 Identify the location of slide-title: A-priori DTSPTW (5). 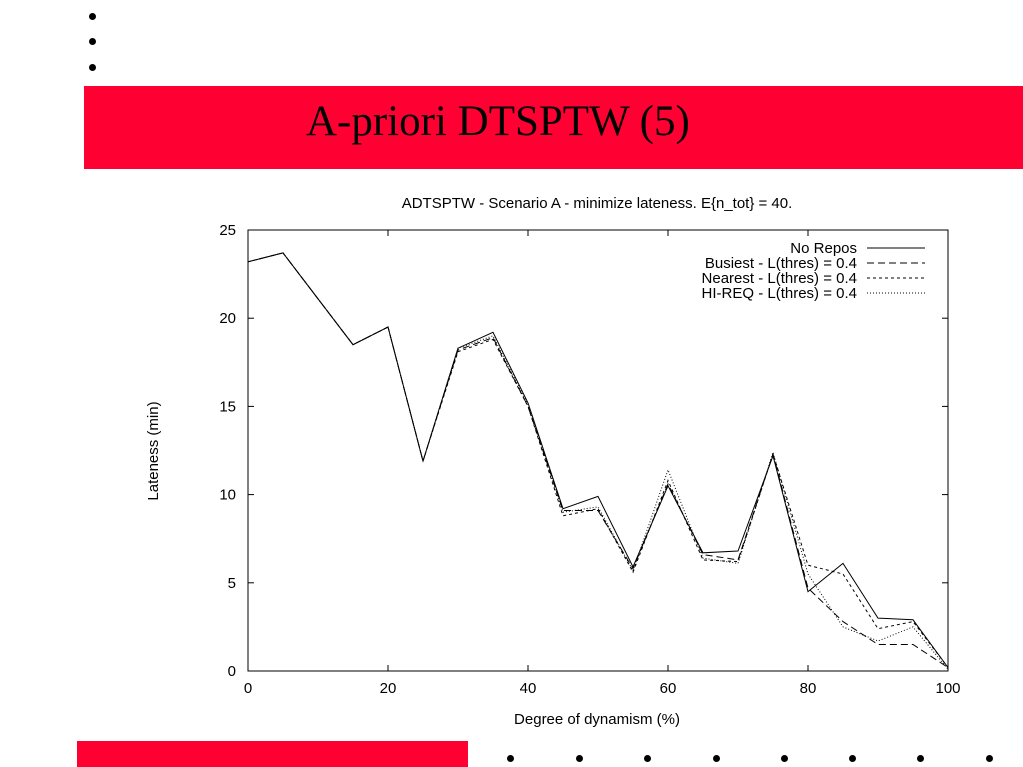
(498, 121).